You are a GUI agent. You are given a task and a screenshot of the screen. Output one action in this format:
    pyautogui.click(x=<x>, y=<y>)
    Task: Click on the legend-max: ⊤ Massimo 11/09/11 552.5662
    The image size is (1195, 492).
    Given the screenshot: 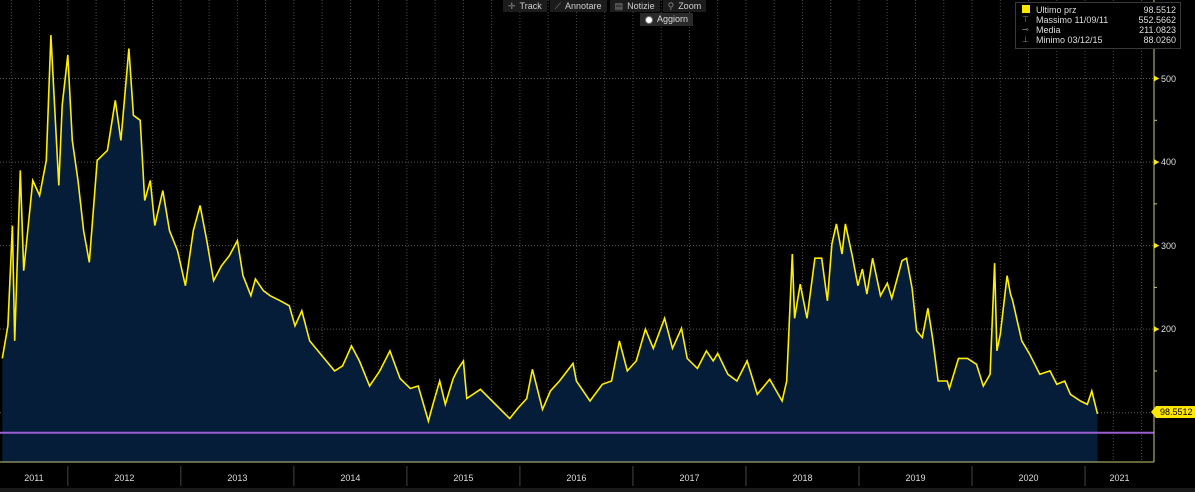 What is the action you would take?
    pyautogui.click(x=1098, y=20)
    